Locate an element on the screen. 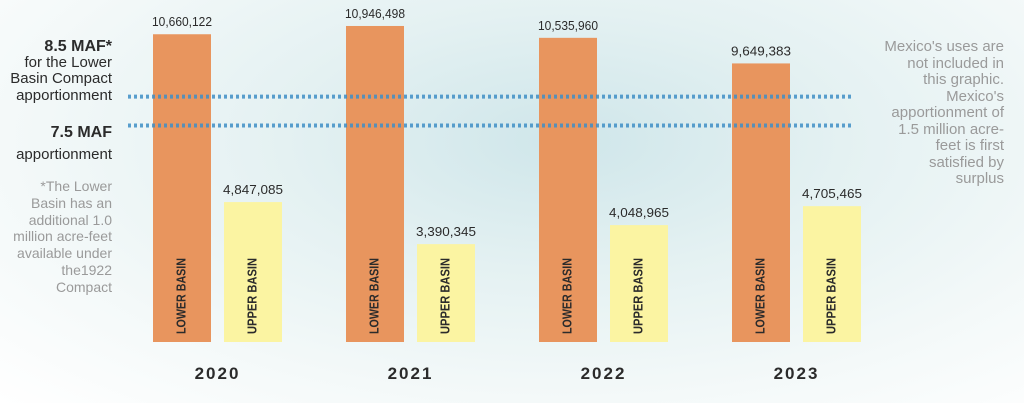  data-label-lower-basin-2022: 10,535,960 is located at coordinates (568, 25).